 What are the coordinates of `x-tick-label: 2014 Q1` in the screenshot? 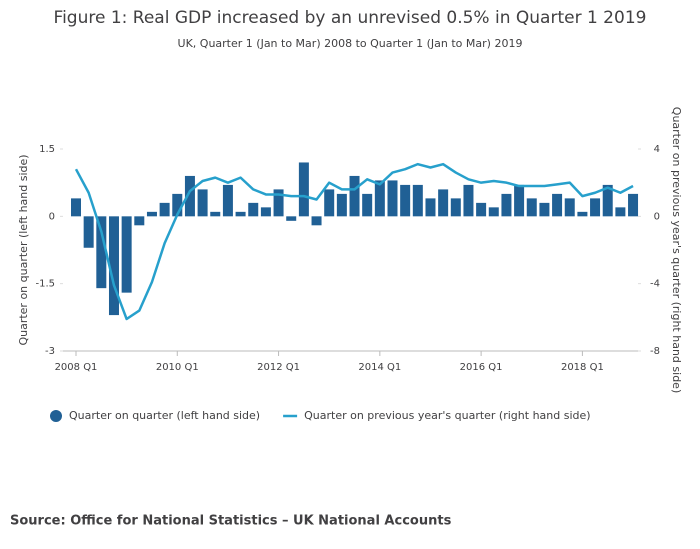 It's located at (379, 367).